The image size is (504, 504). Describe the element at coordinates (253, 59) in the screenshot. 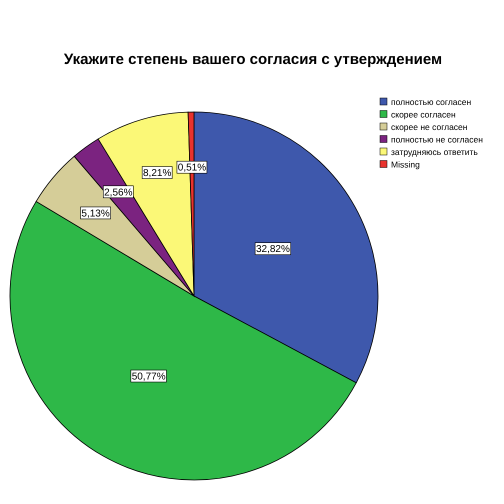

I see `chart-title: Укажите степень вашего согласия с утверждением` at that location.